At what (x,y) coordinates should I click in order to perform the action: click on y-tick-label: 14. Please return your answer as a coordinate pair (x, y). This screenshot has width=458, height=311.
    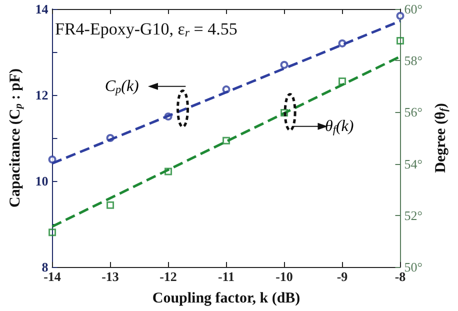
    Looking at the image, I should click on (42, 9).